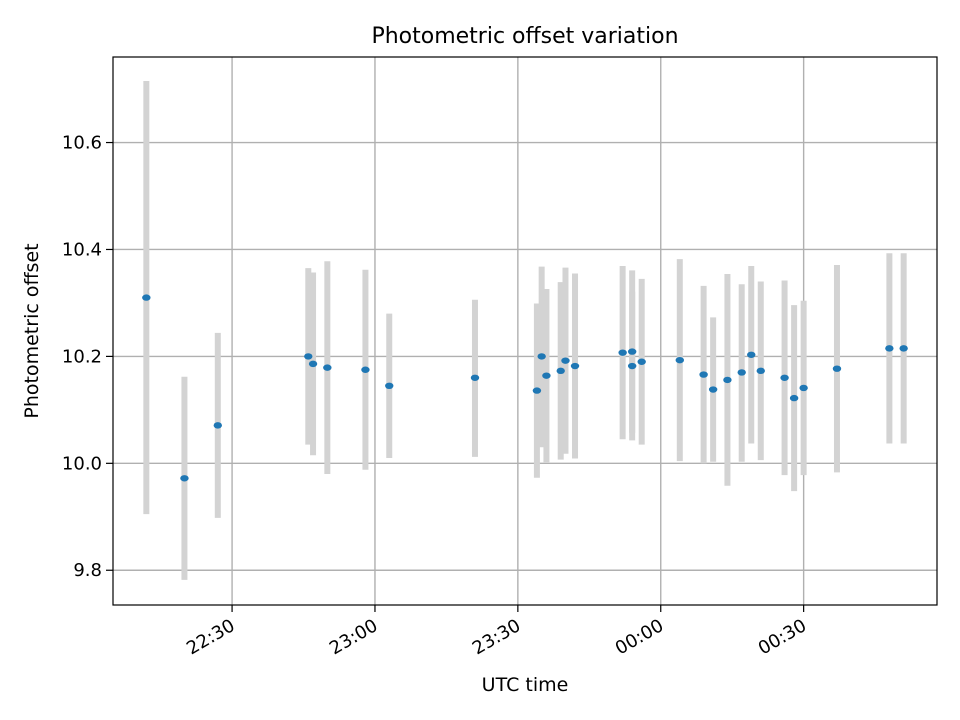 The height and width of the screenshot is (720, 960). What do you see at coordinates (524, 36) in the screenshot?
I see `chart-title: Photometric offset variation` at bounding box center [524, 36].